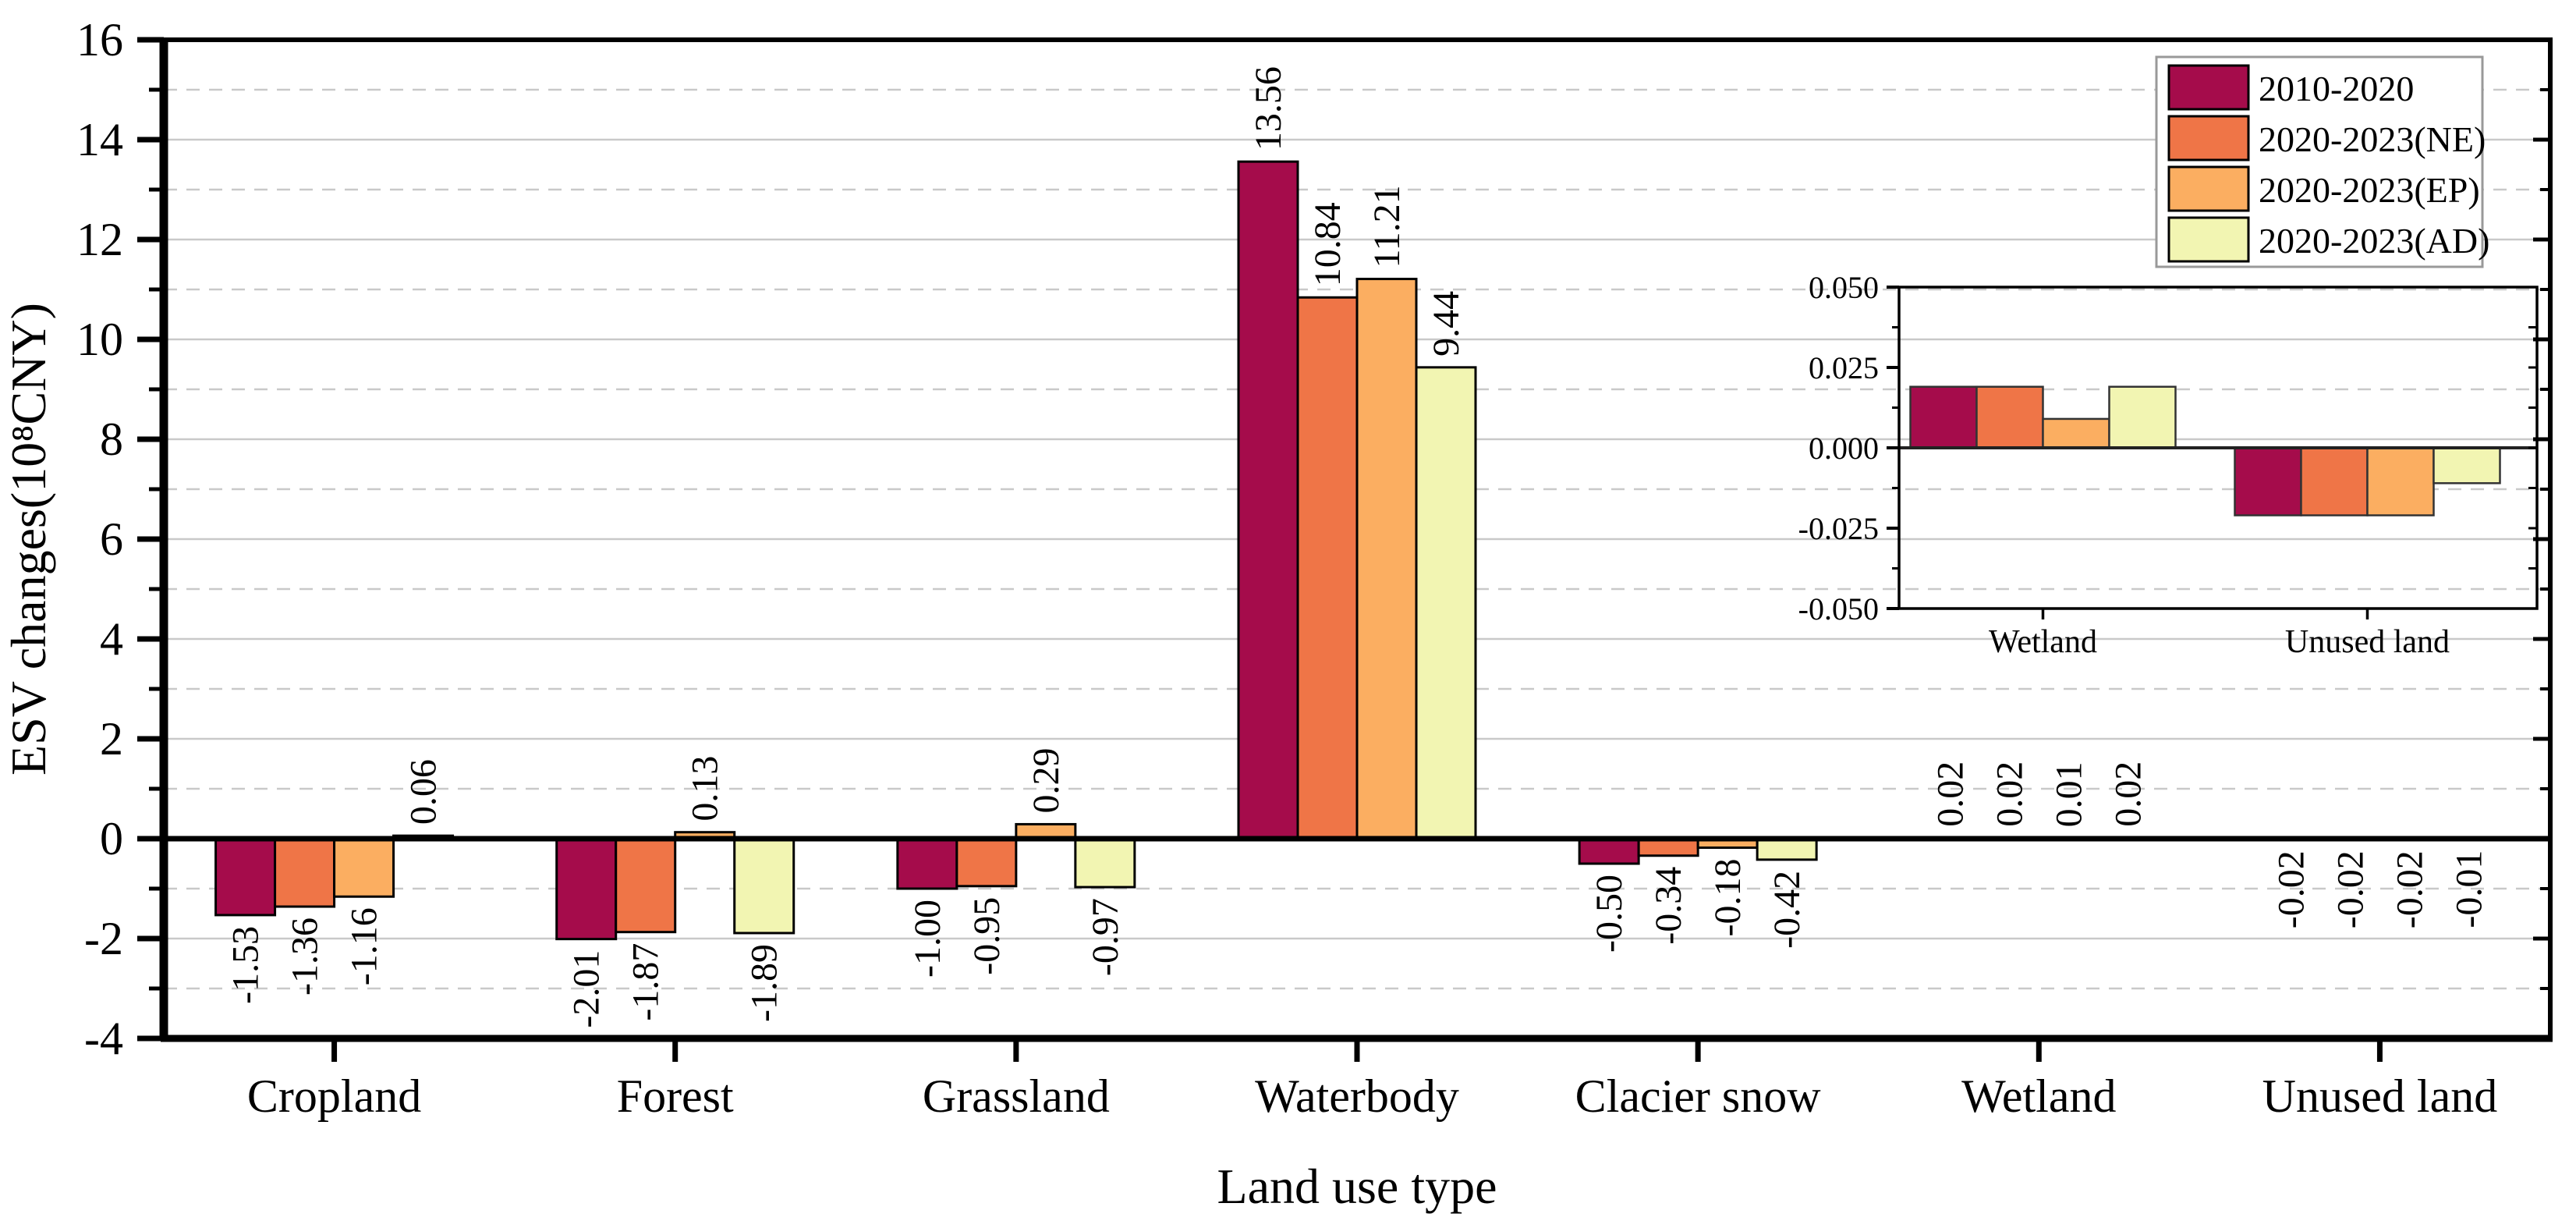 This screenshot has width=2576, height=1228. Describe the element at coordinates (1609, 914) in the screenshot. I see `bar-value-label: -0.50` at that location.